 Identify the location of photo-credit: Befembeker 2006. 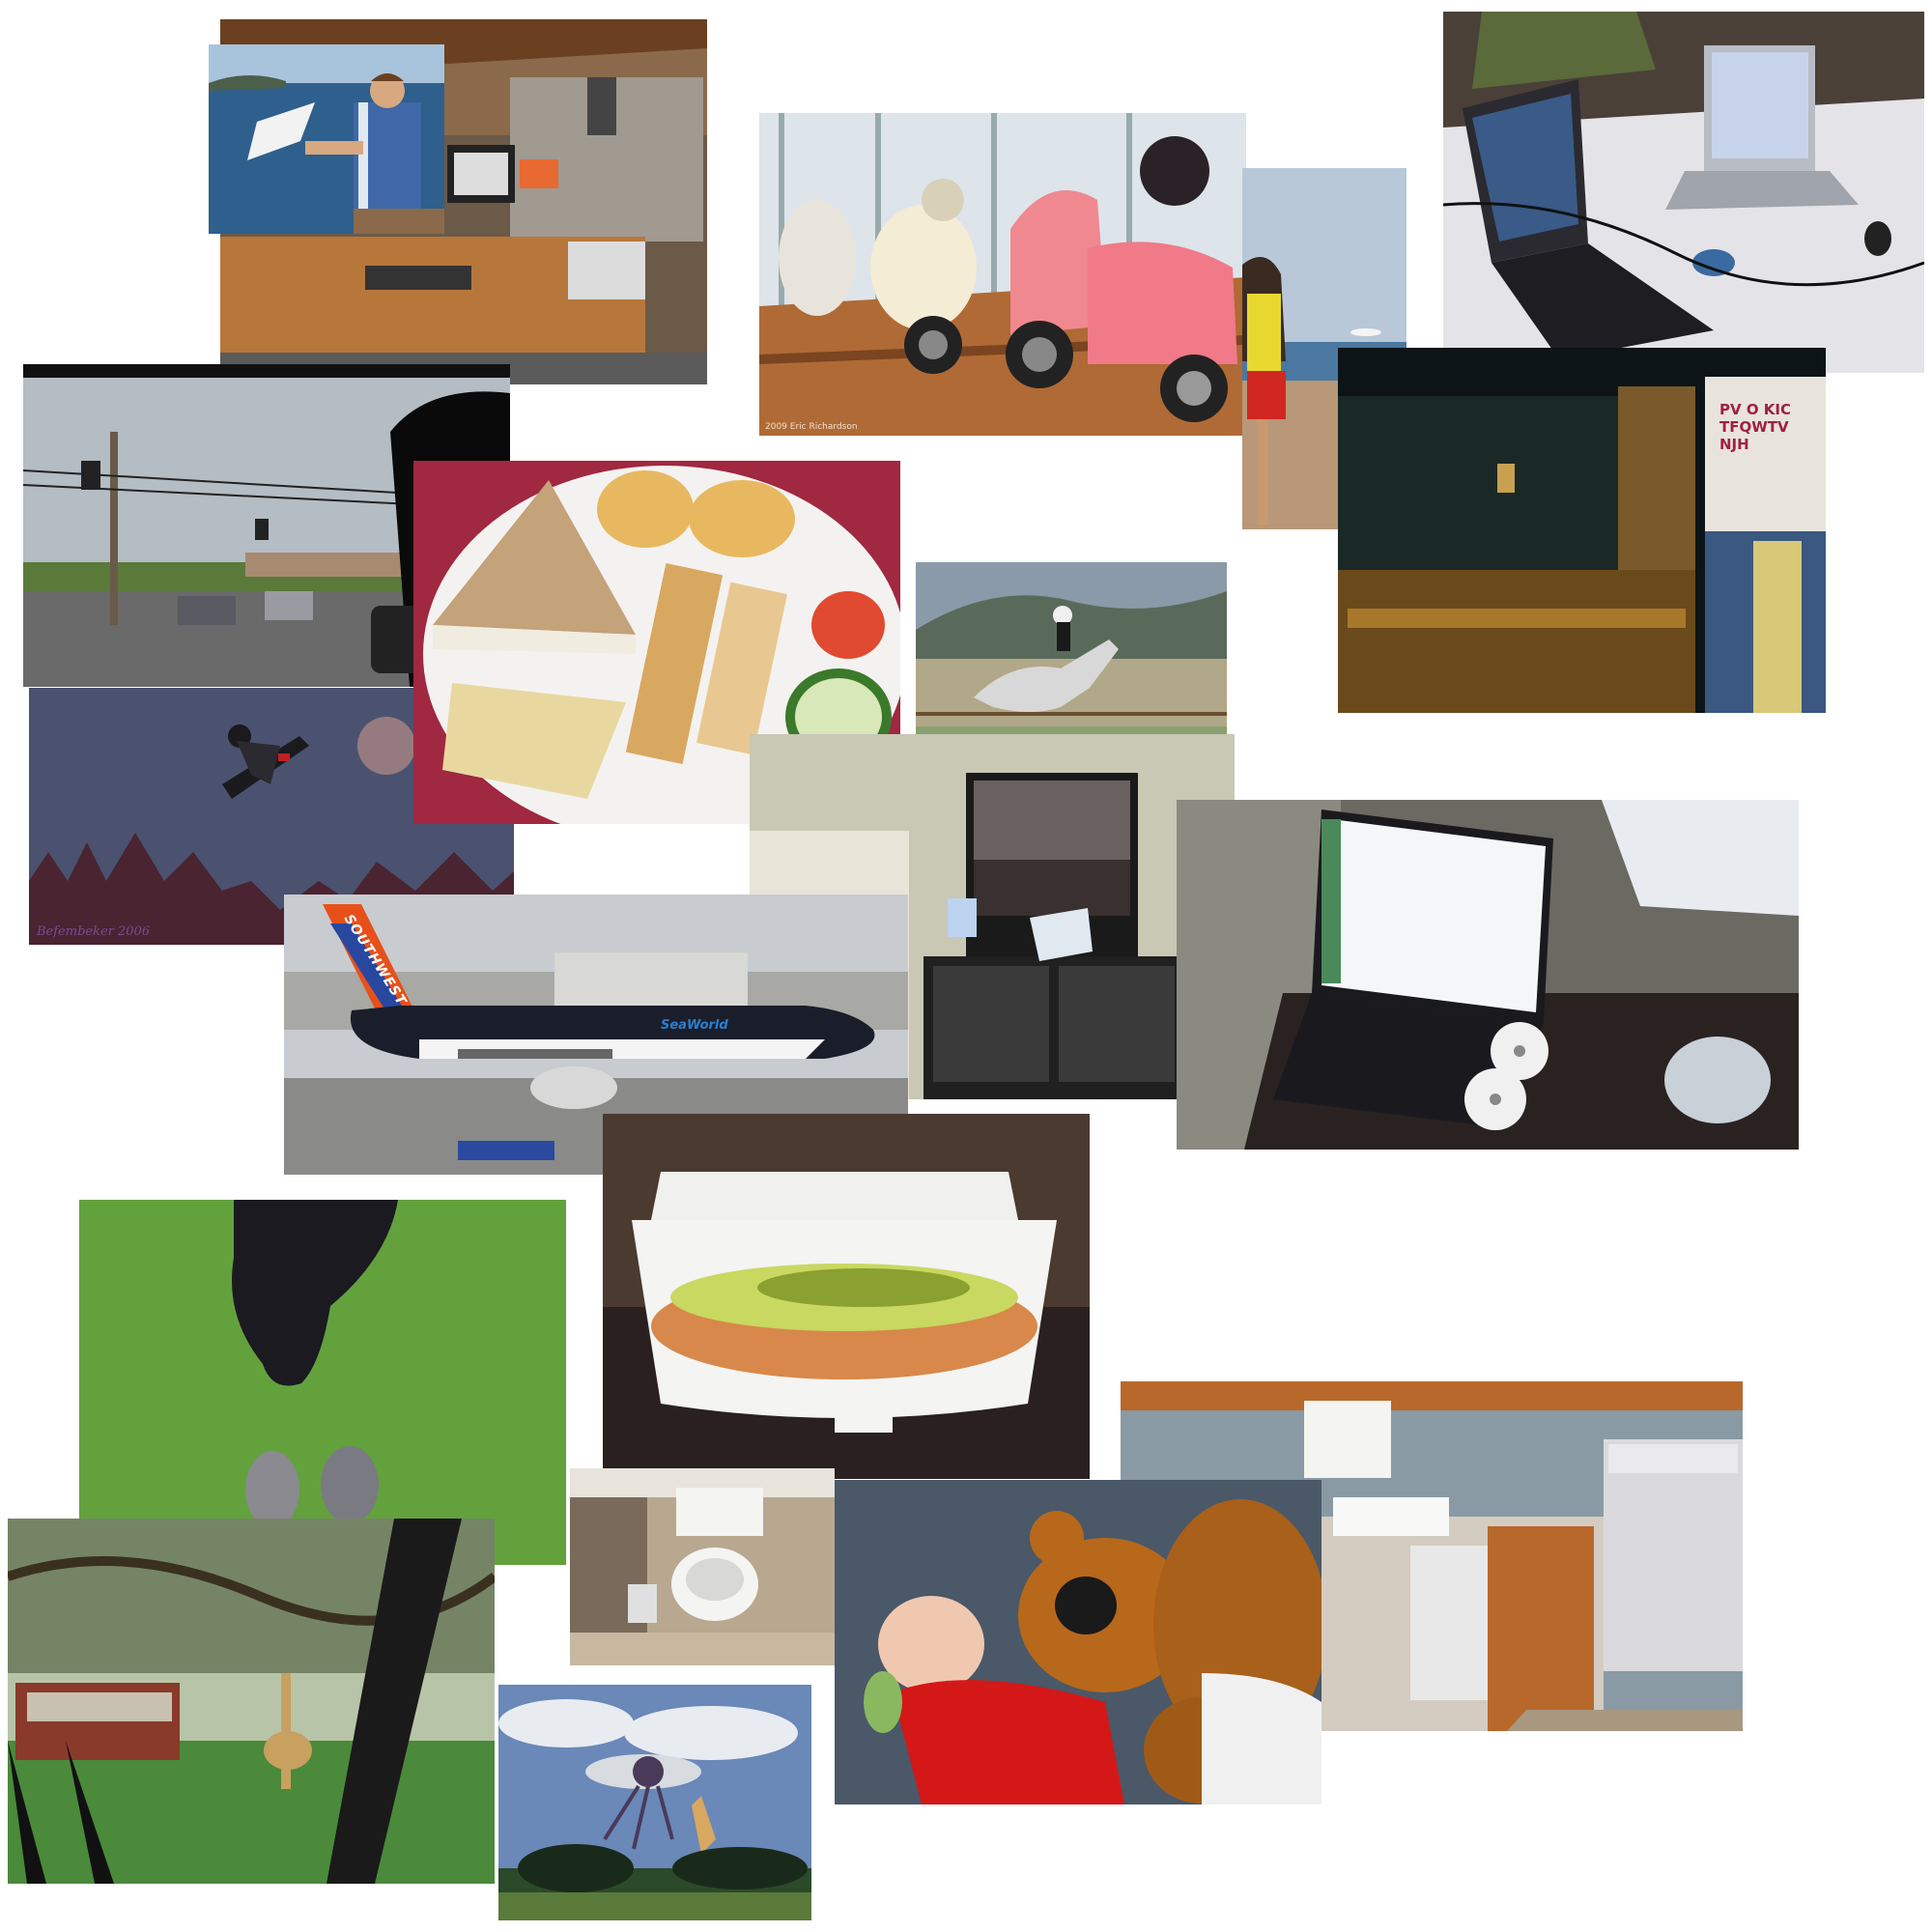
(94, 931).